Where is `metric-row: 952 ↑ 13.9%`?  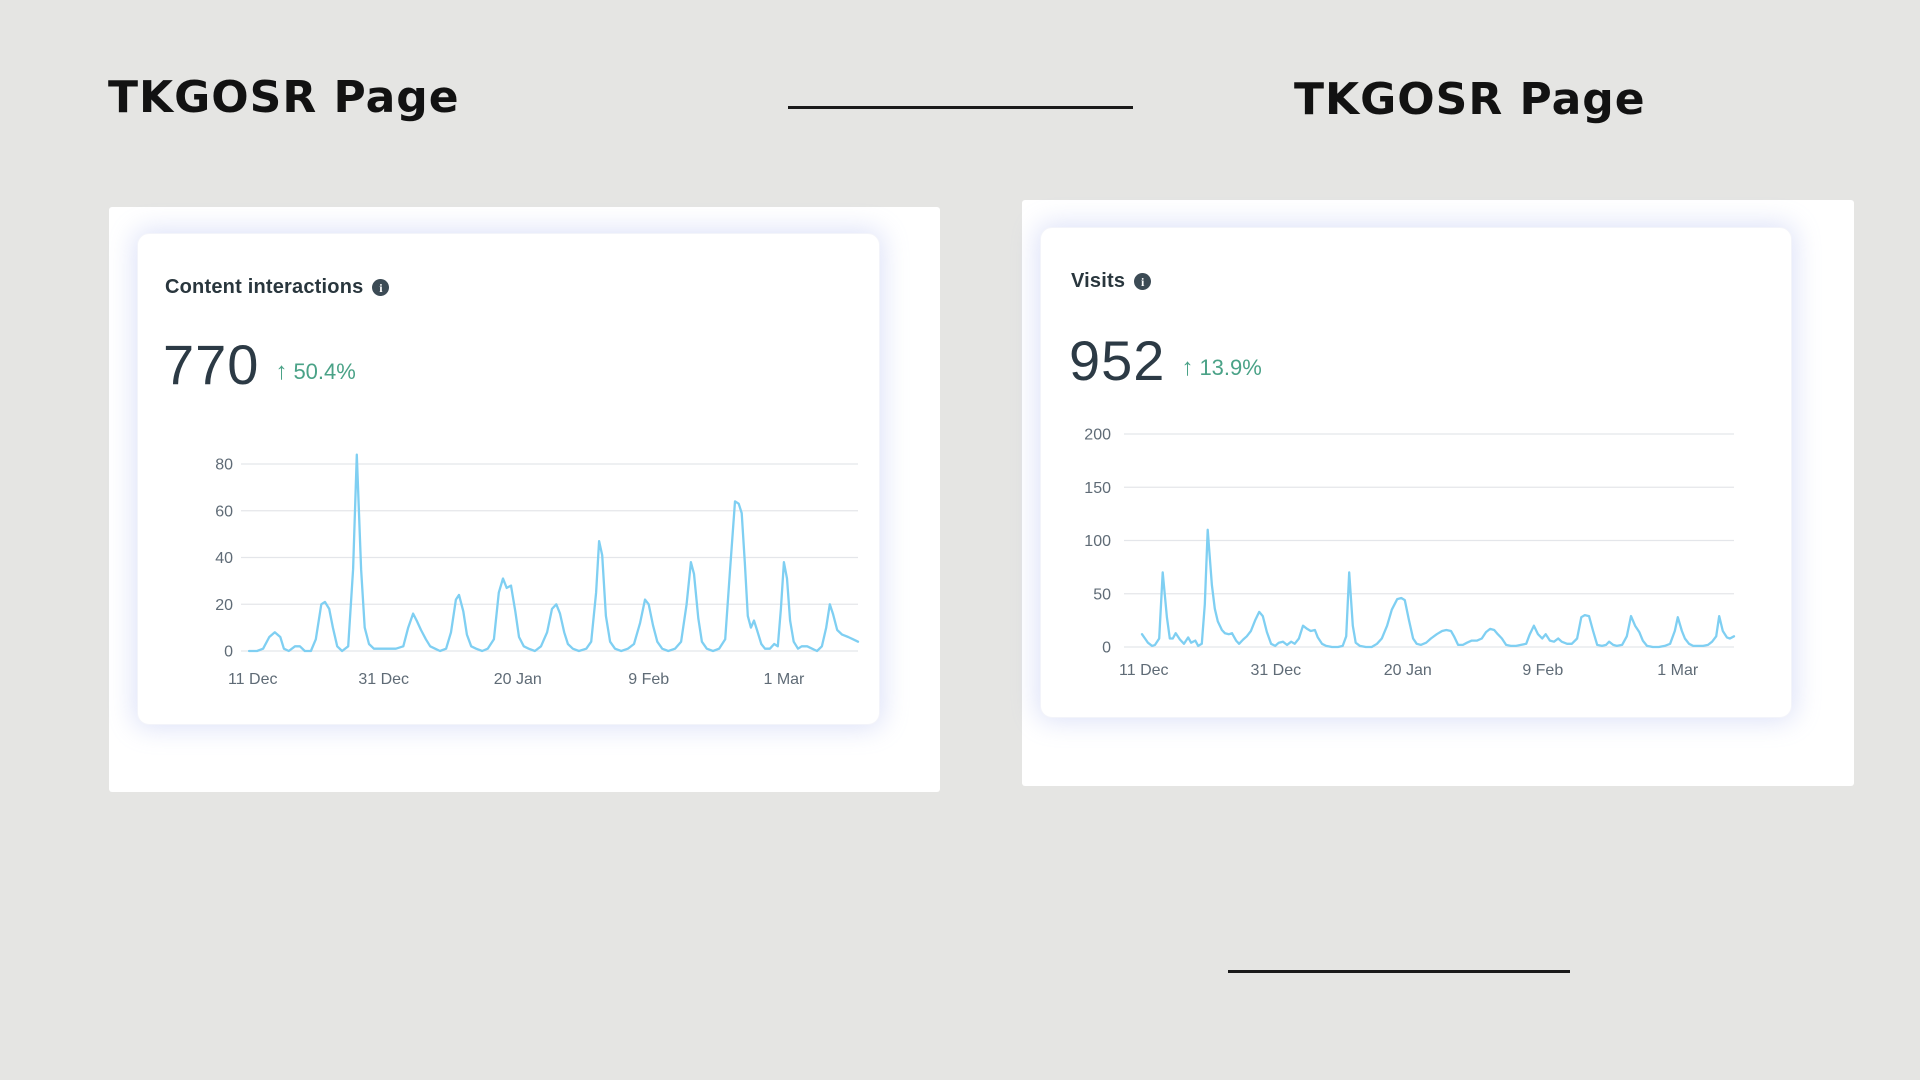 metric-row: 952 ↑ 13.9% is located at coordinates (1165, 360).